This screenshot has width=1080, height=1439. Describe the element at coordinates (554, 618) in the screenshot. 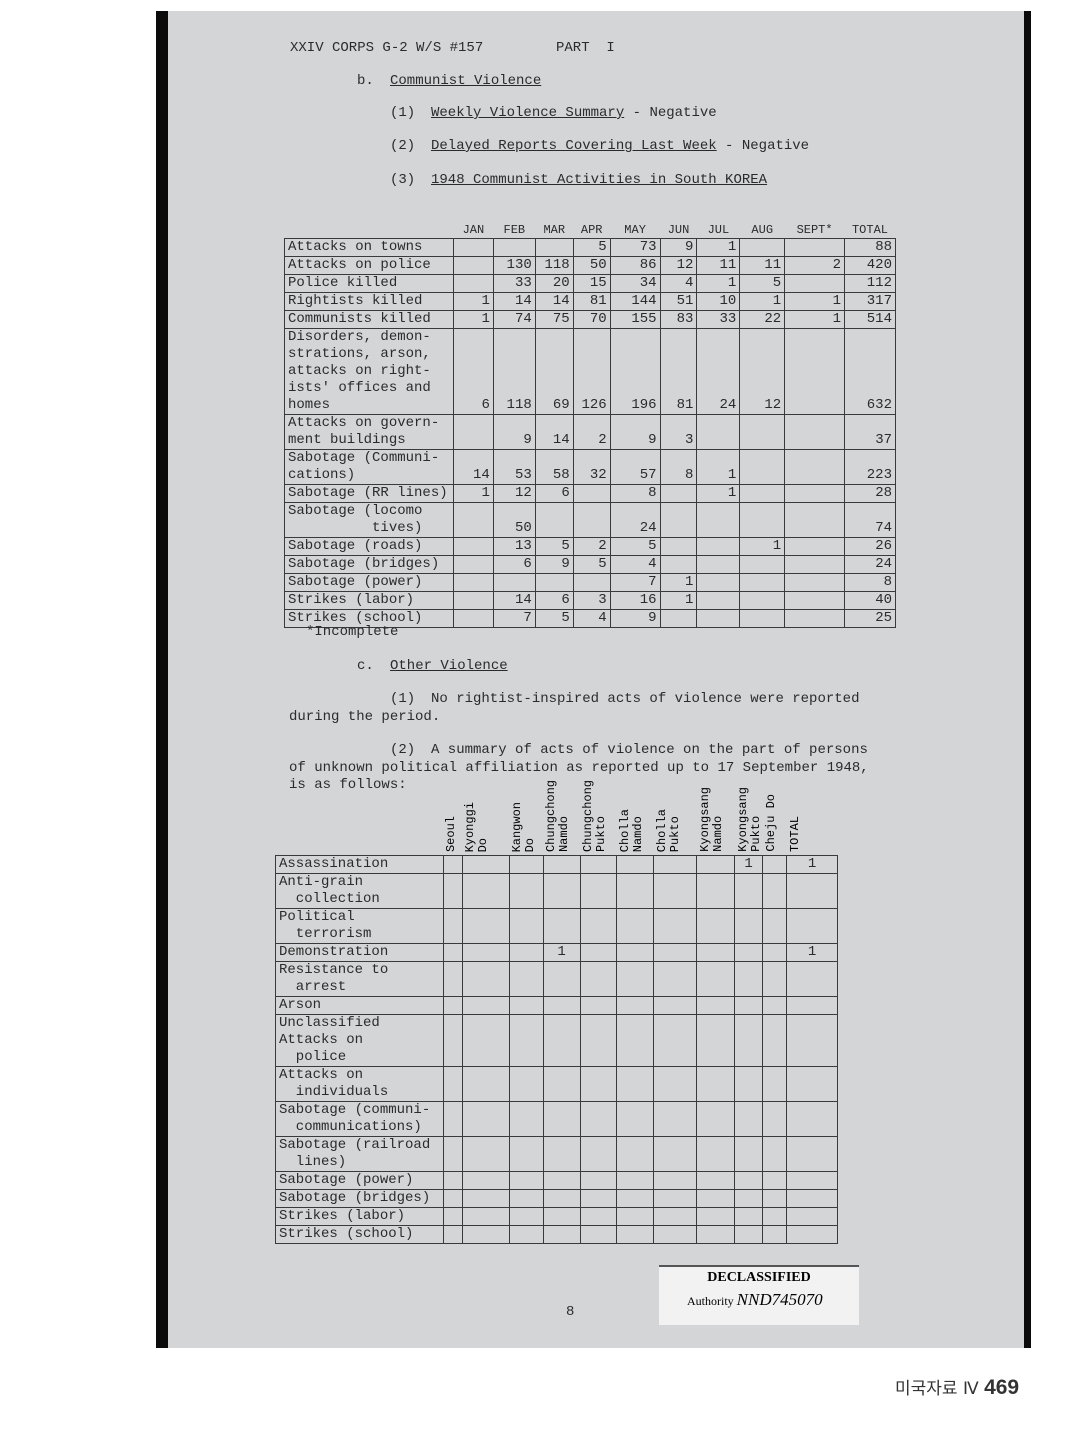

I see `cell-value: 5` at that location.